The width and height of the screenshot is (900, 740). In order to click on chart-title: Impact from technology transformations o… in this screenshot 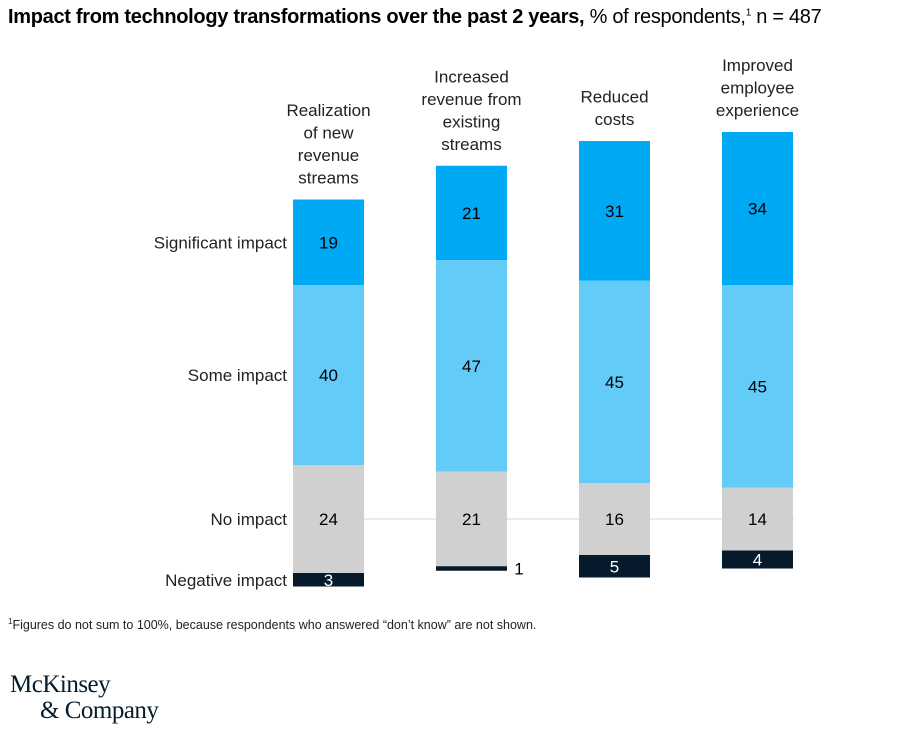, I will do `click(415, 17)`.